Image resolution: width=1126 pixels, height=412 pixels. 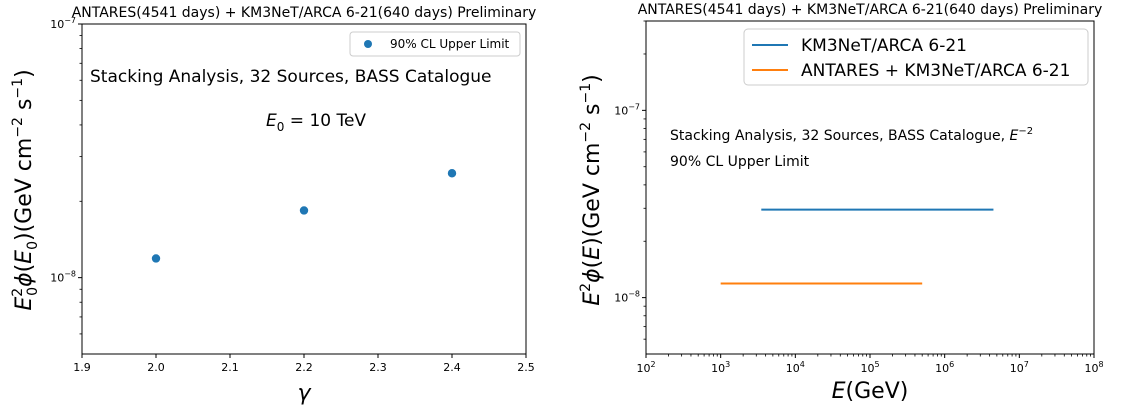 I want to click on right-x-tick-label: 10⁵, so click(x=869, y=367).